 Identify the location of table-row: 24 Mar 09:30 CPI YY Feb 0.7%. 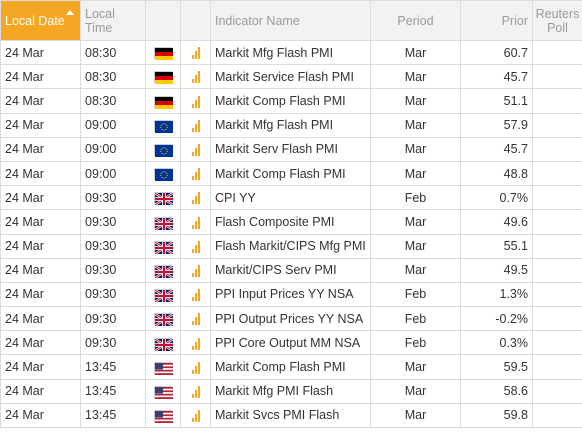
(291, 198).